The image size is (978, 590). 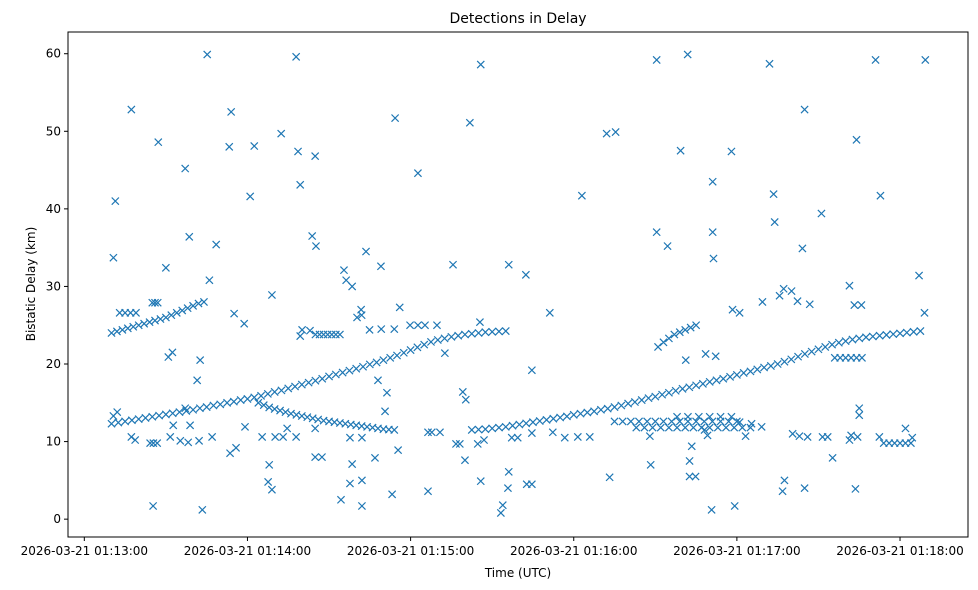 I want to click on x-tick-label: 2026-03-21 01:13:00, so click(x=84, y=551).